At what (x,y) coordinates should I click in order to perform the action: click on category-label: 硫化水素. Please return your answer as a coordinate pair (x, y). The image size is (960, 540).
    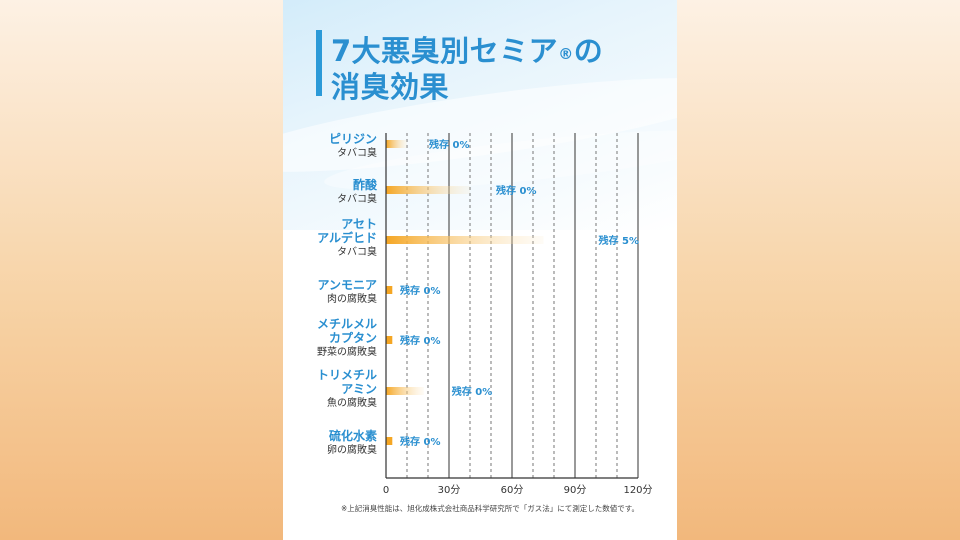
    Looking at the image, I should click on (353, 435).